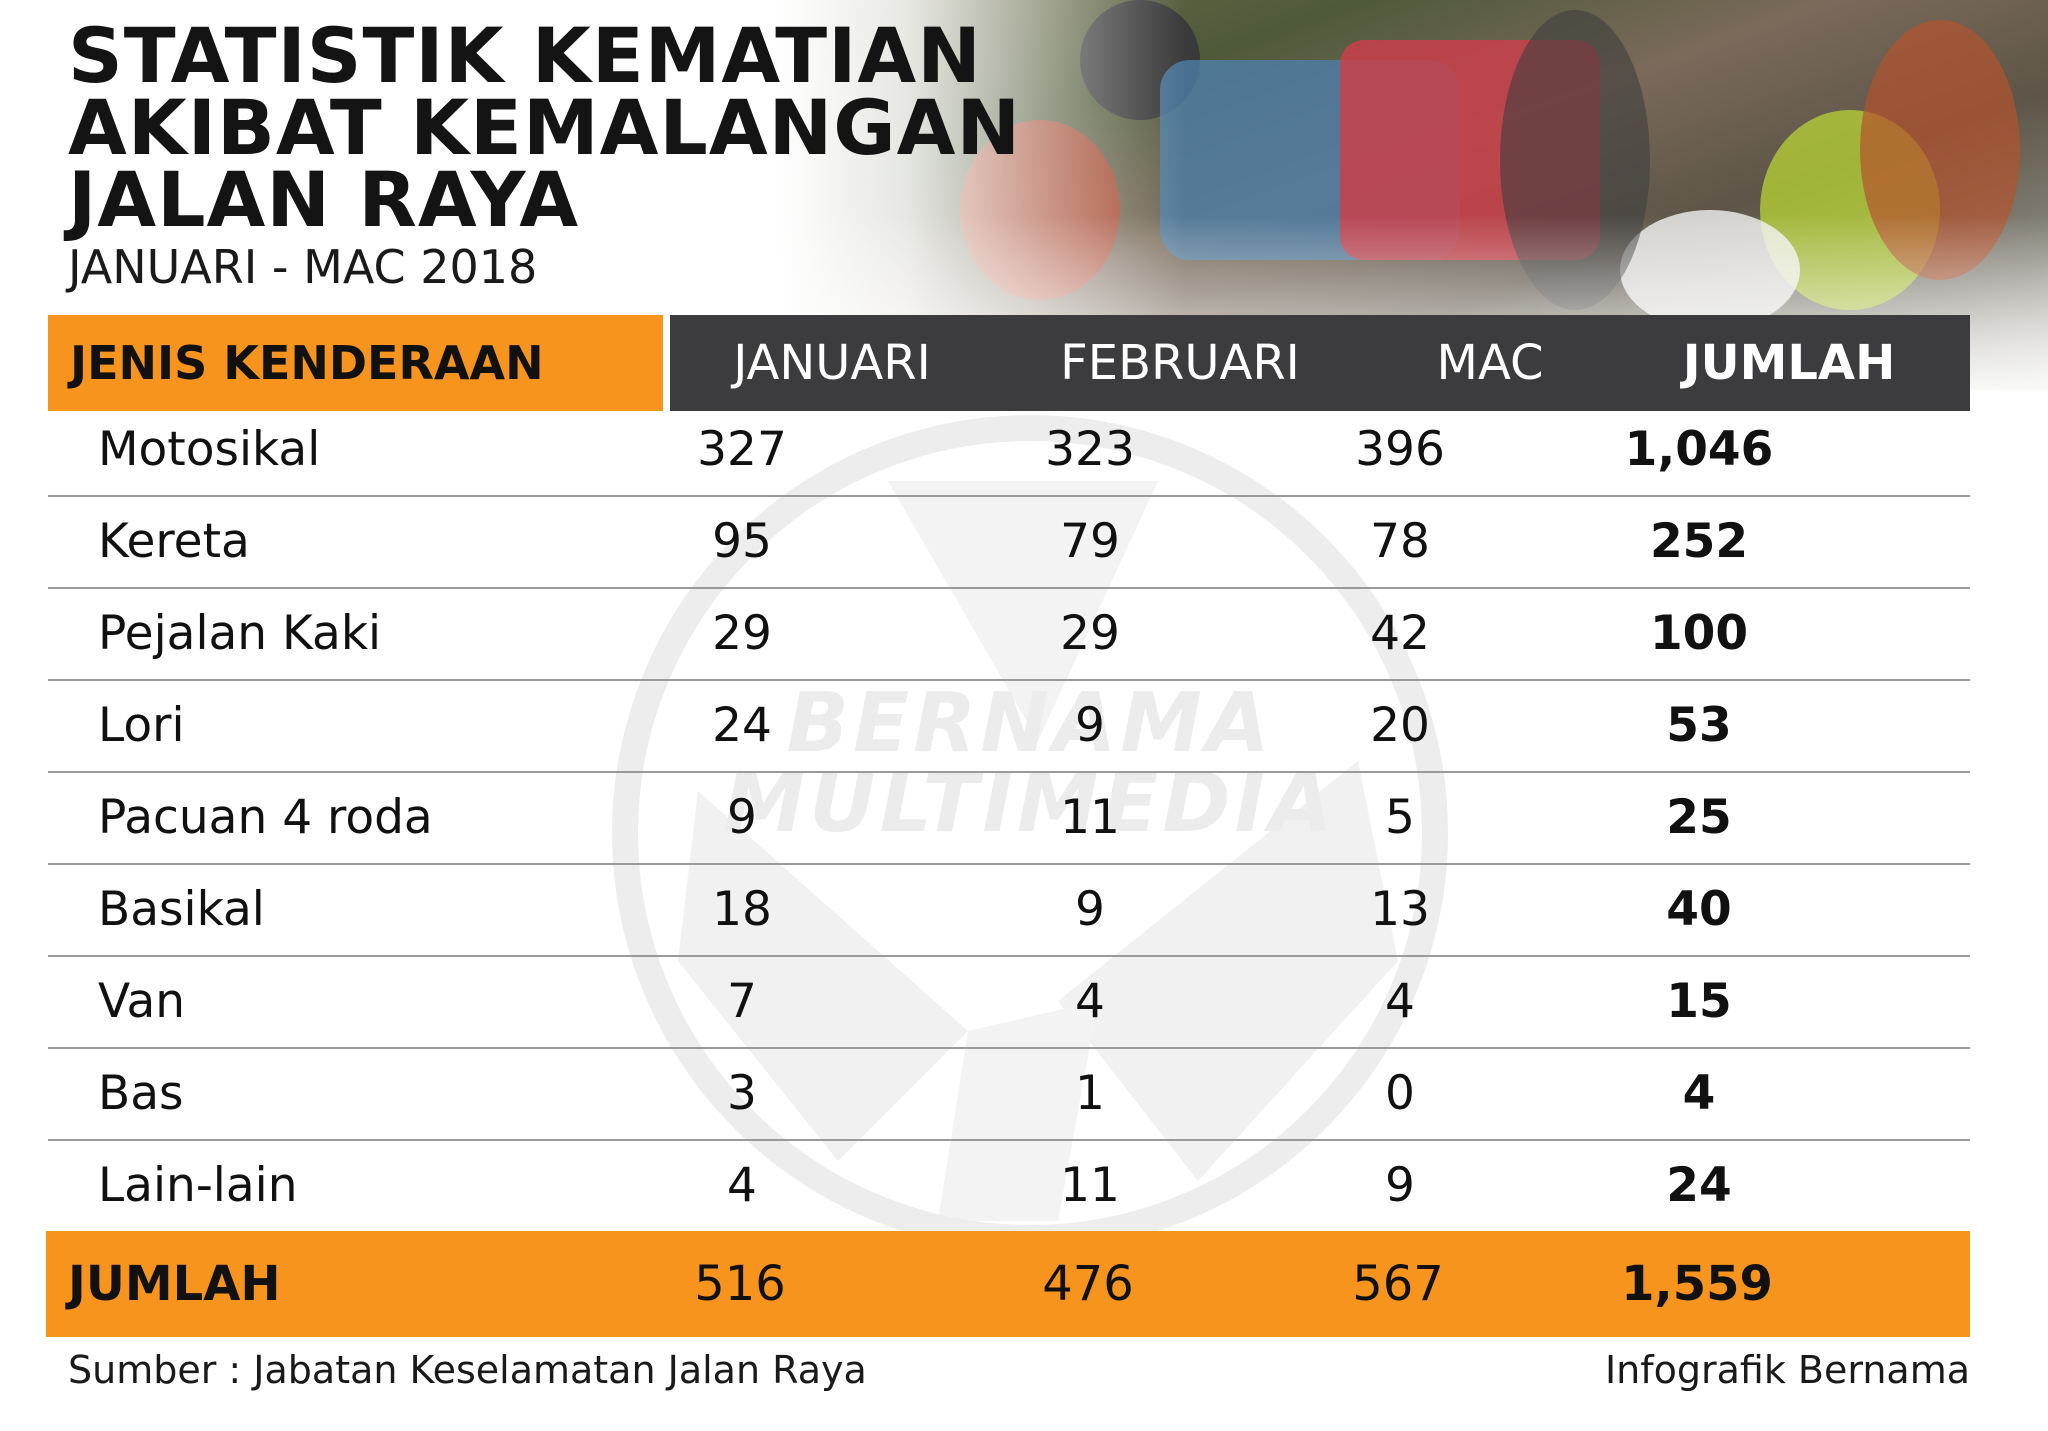 This screenshot has width=2048, height=1431. What do you see at coordinates (355, 363) in the screenshot?
I see `column-header-vehicle-type: JENIS KENDERAAN` at bounding box center [355, 363].